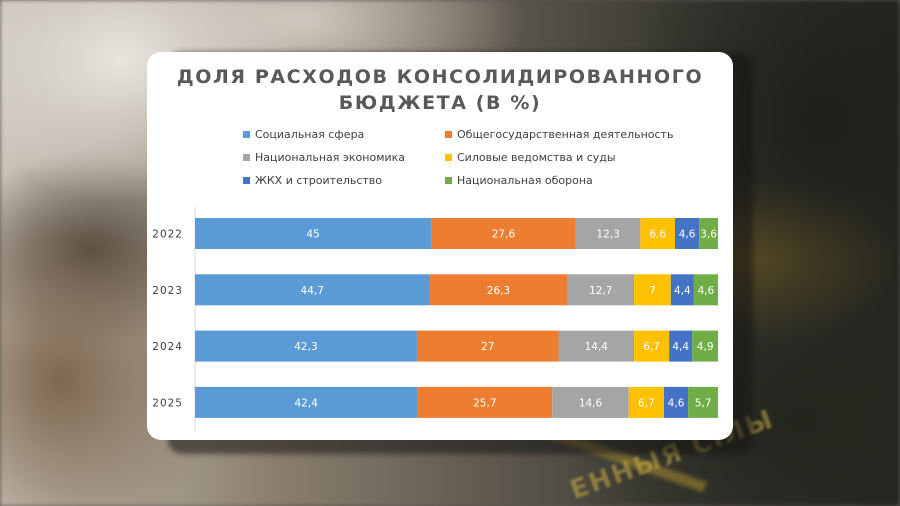 The image size is (900, 506). I want to click on chart-title-line-1: ДОЛЯ РАСХОДОВ КОНСОЛИДИРОВАННОГО, so click(440, 77).